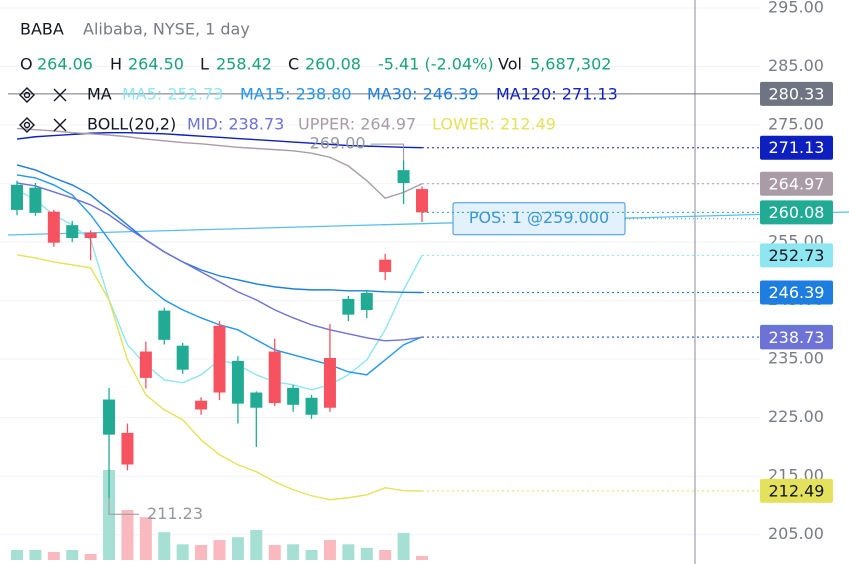 Image resolution: width=849 pixels, height=564 pixels. I want to click on min-marker, so click(124, 506).